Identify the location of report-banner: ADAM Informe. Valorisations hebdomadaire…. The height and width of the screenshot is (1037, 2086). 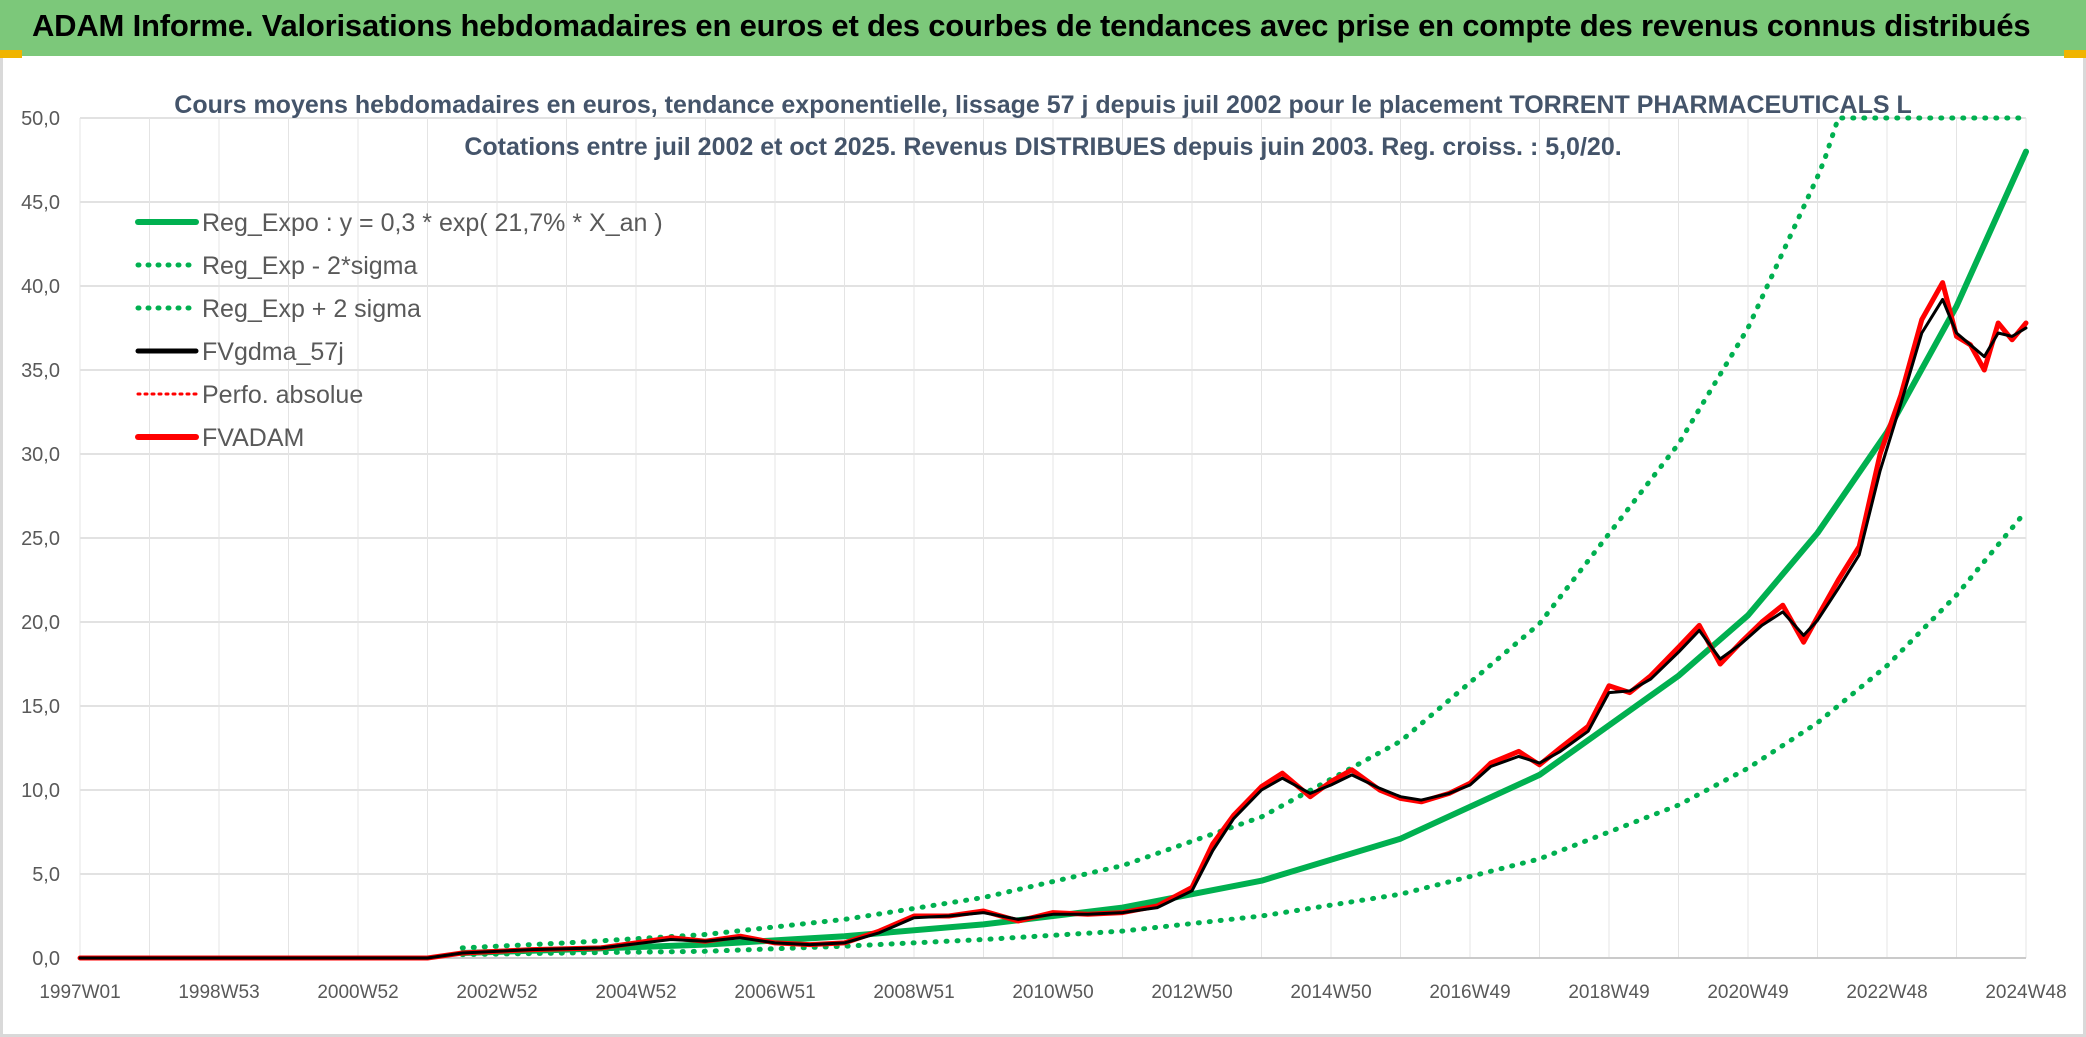
(1043, 28).